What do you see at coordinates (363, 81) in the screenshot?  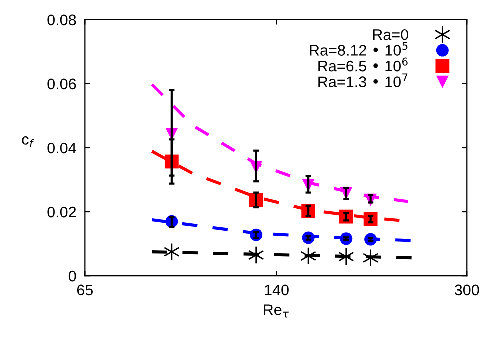 I see `legend-label: Ra=1.3 • 10$^{7}$` at bounding box center [363, 81].